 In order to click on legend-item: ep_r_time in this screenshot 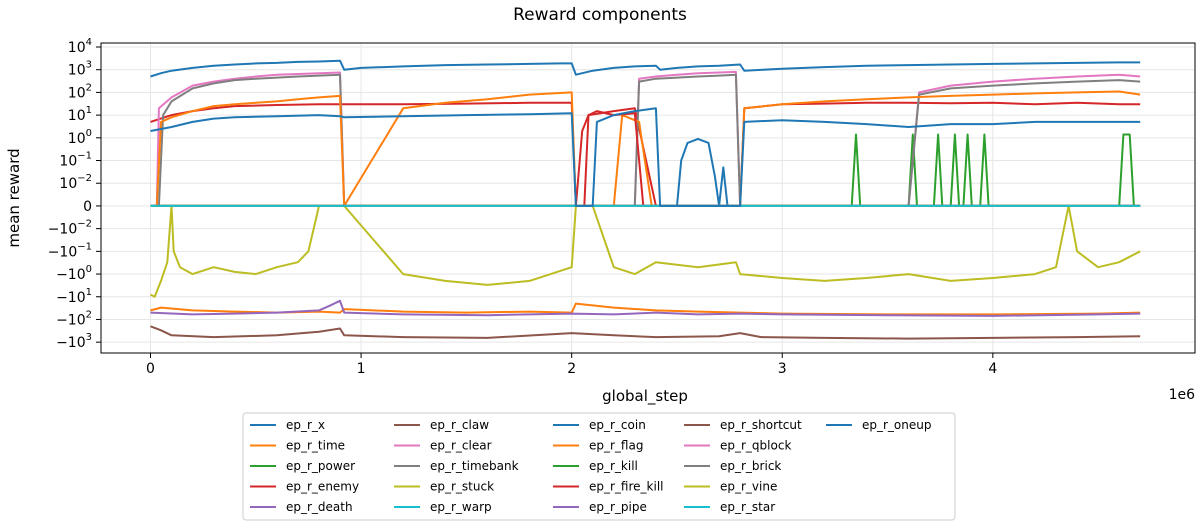, I will do `click(297, 446)`.